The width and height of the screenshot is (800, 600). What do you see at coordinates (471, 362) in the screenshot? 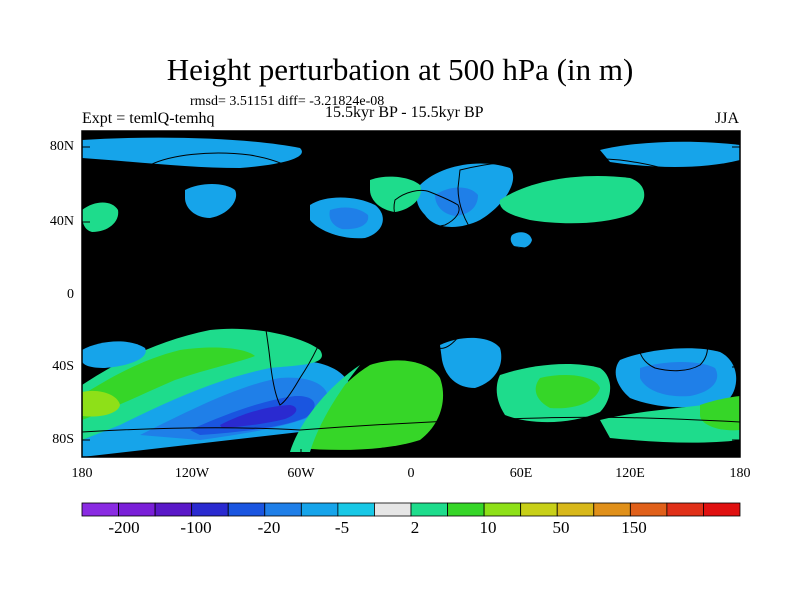
I see `contour-negative-south-africa` at bounding box center [471, 362].